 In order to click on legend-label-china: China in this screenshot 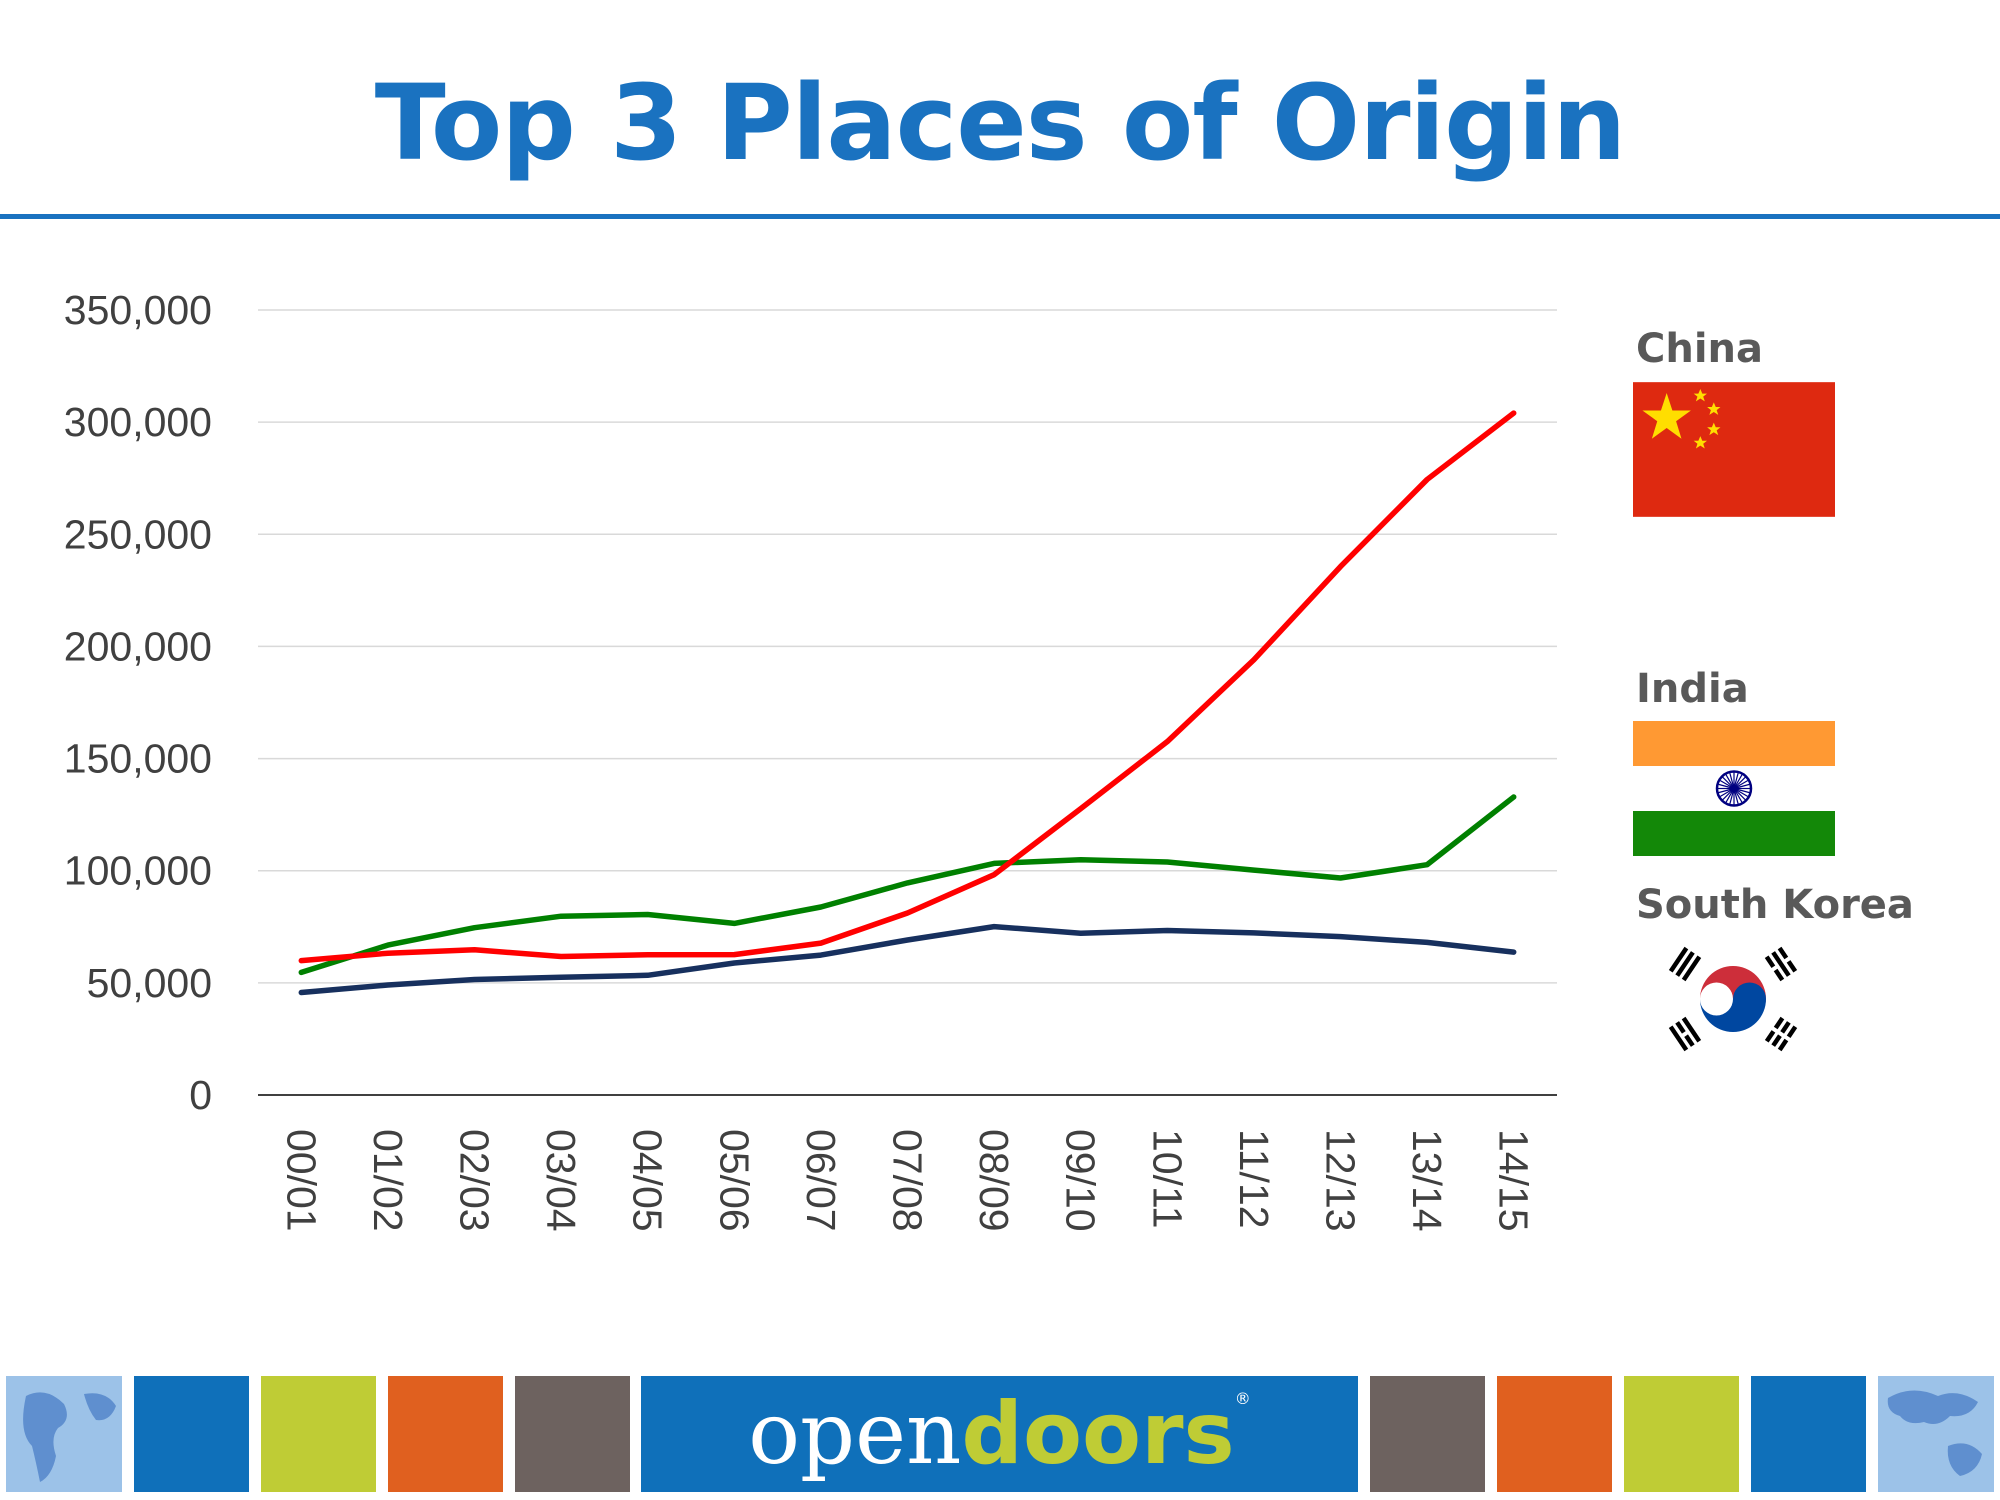, I will do `click(1700, 349)`.